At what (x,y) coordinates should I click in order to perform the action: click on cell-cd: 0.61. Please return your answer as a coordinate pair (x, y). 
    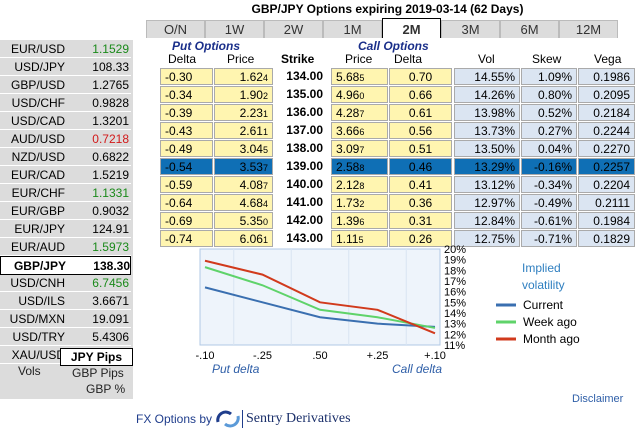
    Looking at the image, I should click on (420, 112).